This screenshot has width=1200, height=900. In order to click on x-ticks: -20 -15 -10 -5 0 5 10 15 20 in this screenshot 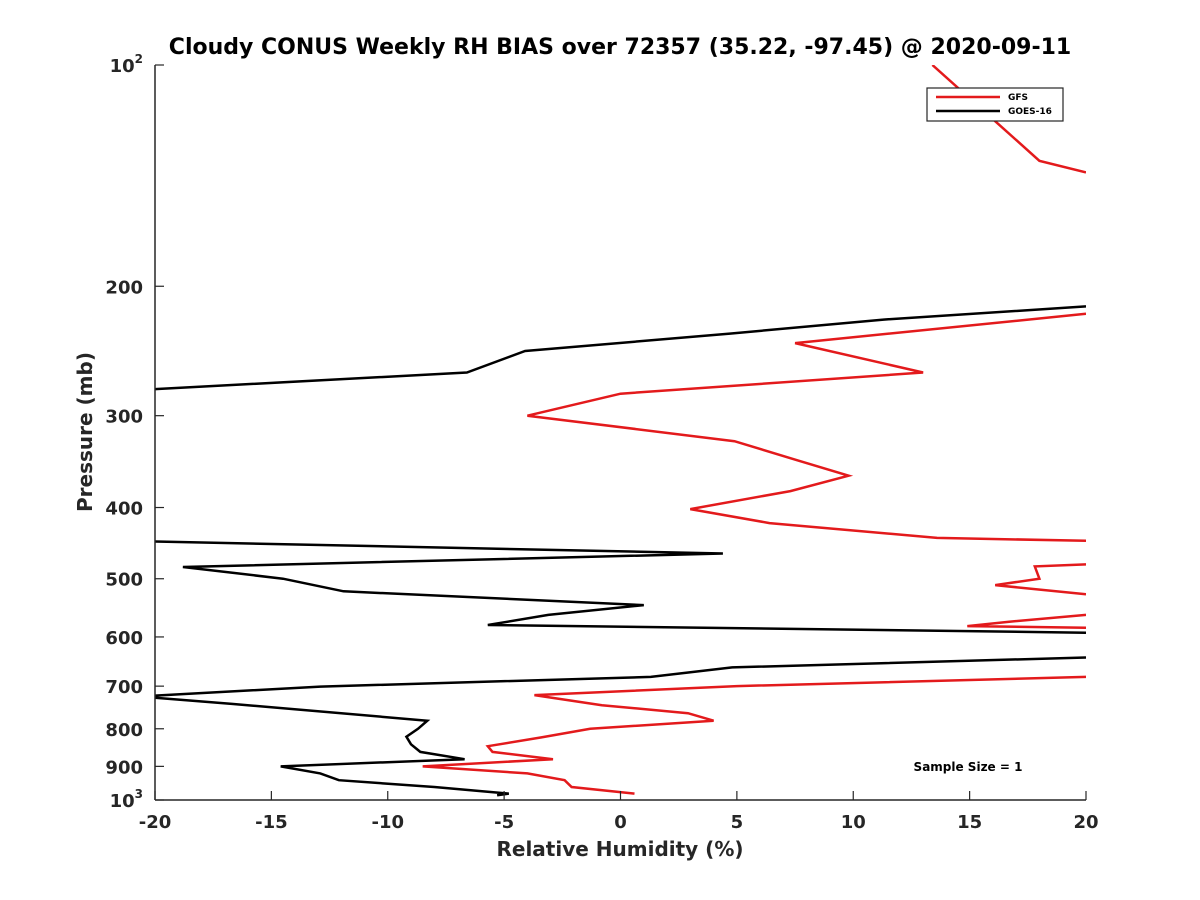, I will do `click(619, 812)`.